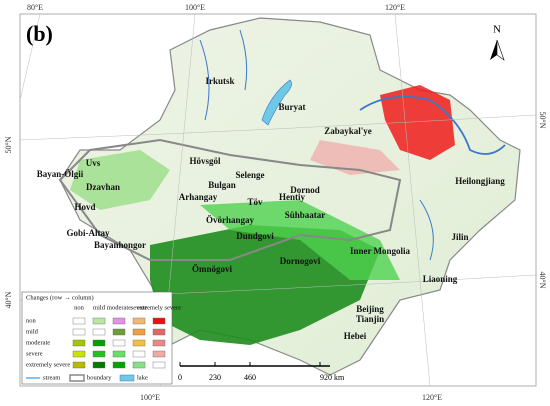 The image size is (550, 406). Describe the element at coordinates (198, 197) in the screenshot. I see `region-label: Arhangay` at that location.